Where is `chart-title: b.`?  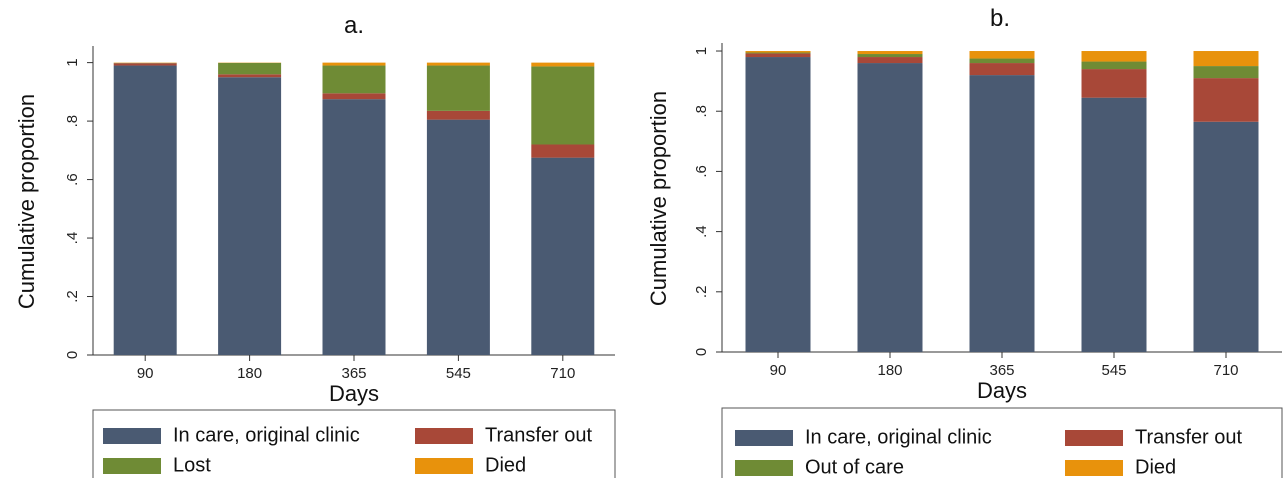
chart-title: b. is located at coordinates (1000, 18).